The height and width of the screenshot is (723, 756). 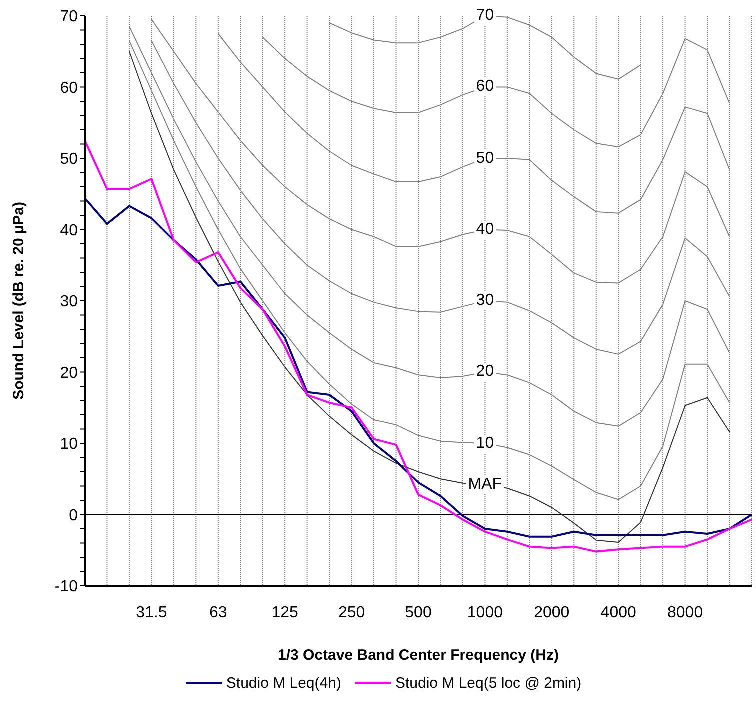 I want to click on x-tick-label: 8000, so click(x=686, y=613).